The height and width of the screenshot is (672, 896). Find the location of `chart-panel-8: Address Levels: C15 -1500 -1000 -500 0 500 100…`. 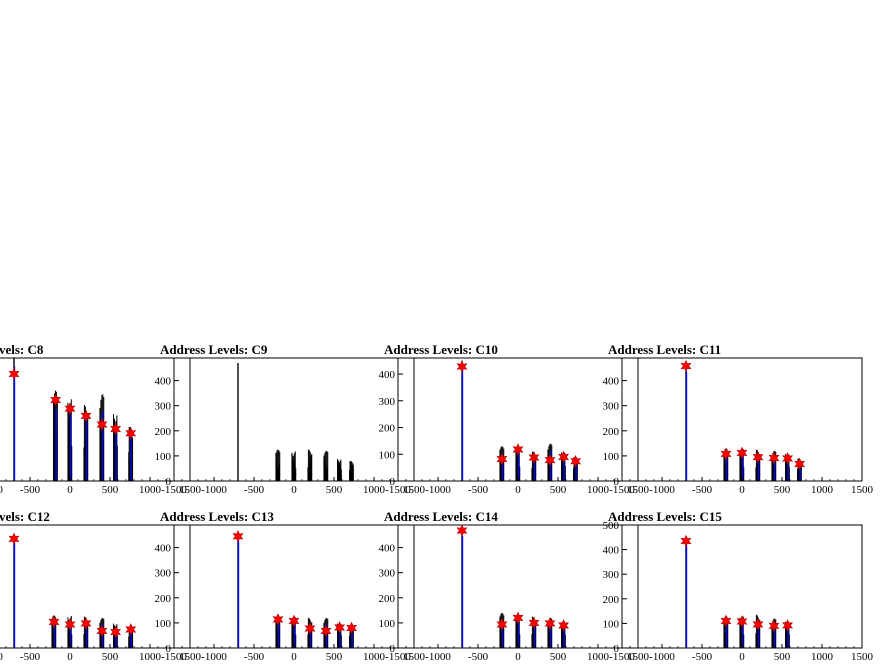

chart-panel-8: Address Levels: C15 -1500 -1000 -500 0 500 100… is located at coordinates (738, 586).